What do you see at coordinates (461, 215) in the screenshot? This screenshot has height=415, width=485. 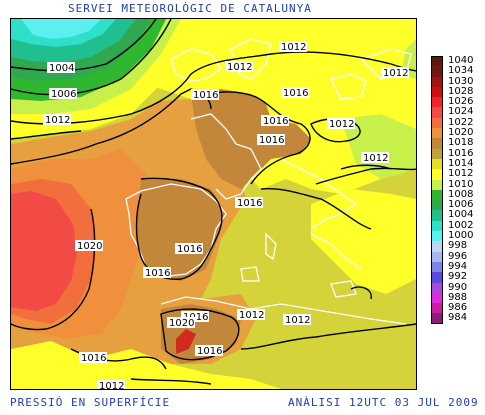 I see `legend-label: 1004` at bounding box center [461, 215].